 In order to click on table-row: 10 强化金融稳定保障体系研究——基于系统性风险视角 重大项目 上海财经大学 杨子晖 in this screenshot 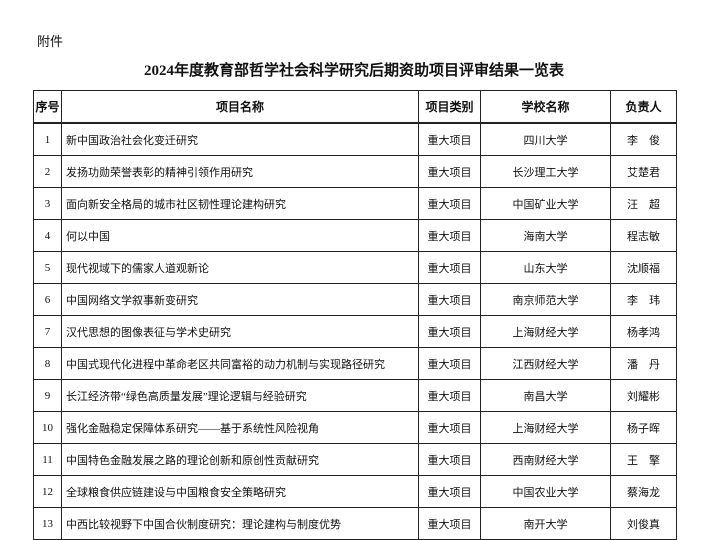, I will do `click(355, 427)`.